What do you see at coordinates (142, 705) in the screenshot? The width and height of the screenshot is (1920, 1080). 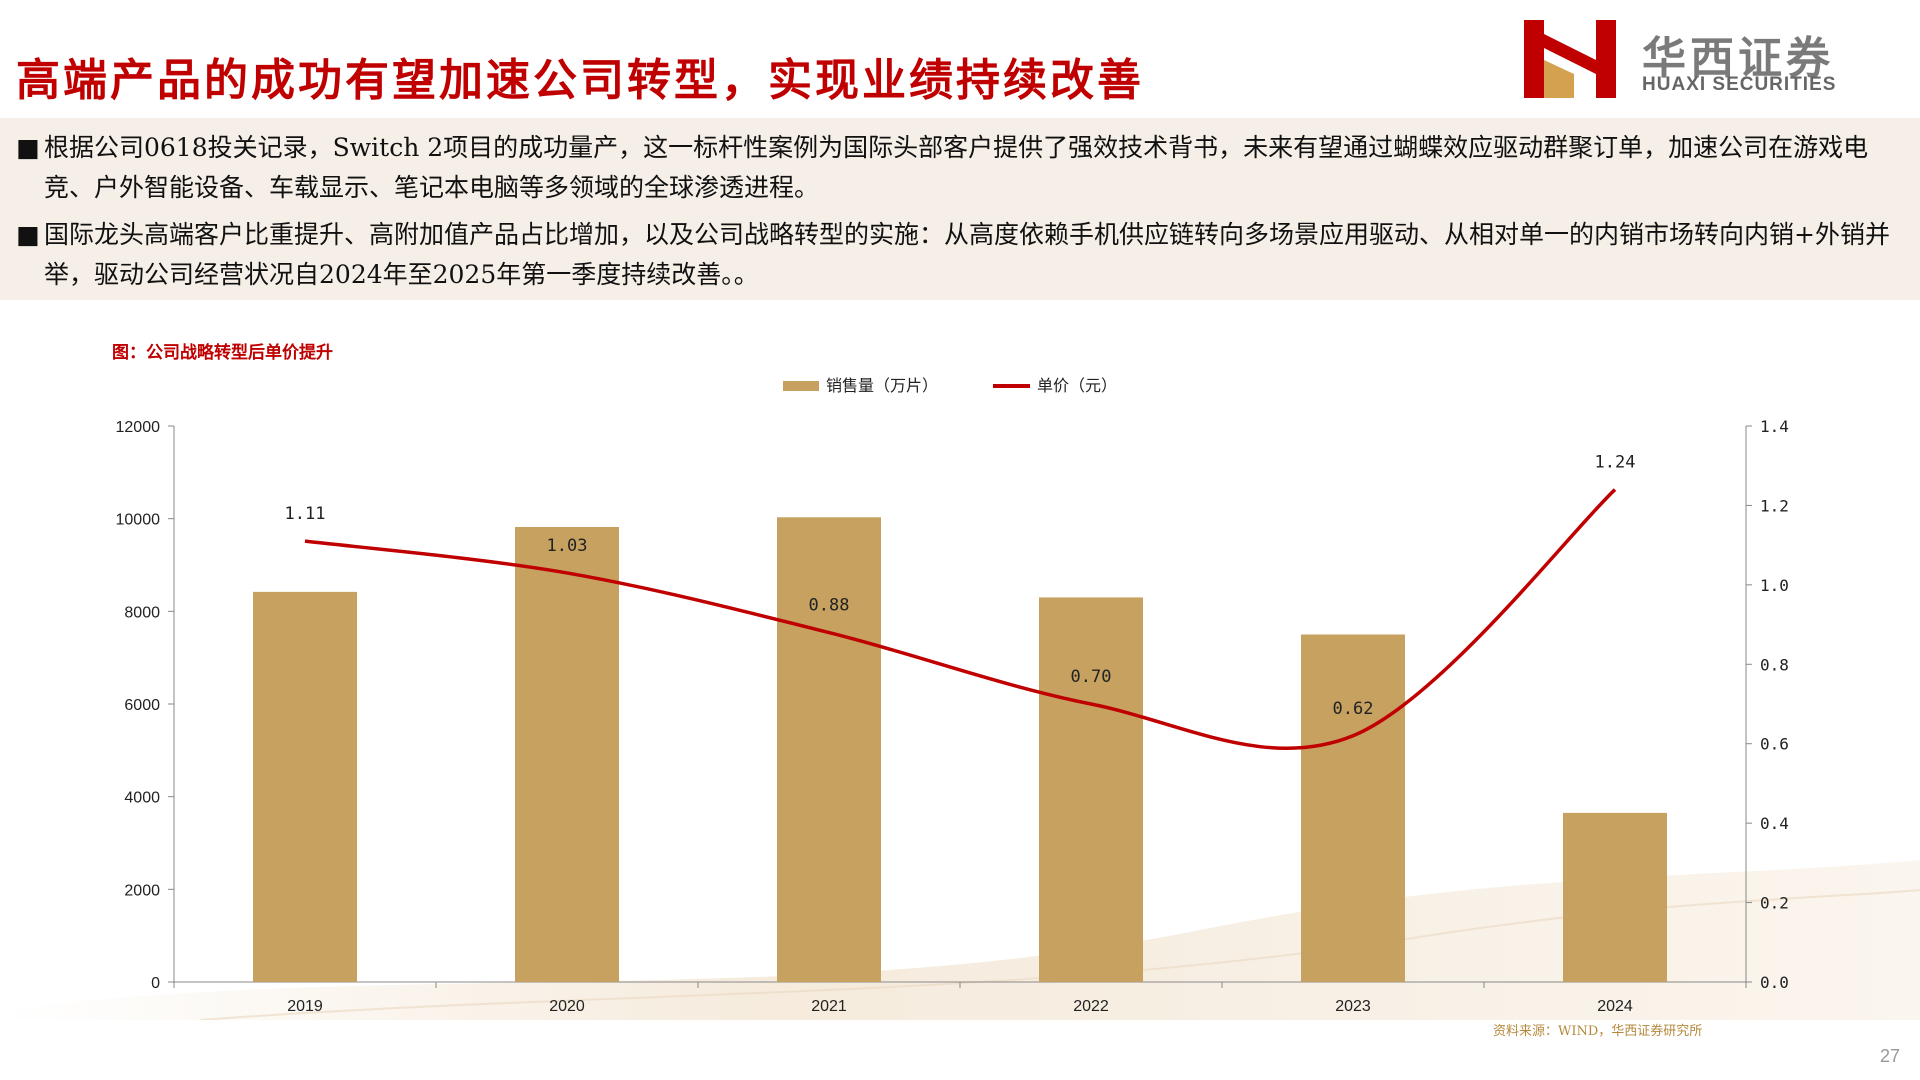 I see `y-left-tick-label: 6000` at bounding box center [142, 705].